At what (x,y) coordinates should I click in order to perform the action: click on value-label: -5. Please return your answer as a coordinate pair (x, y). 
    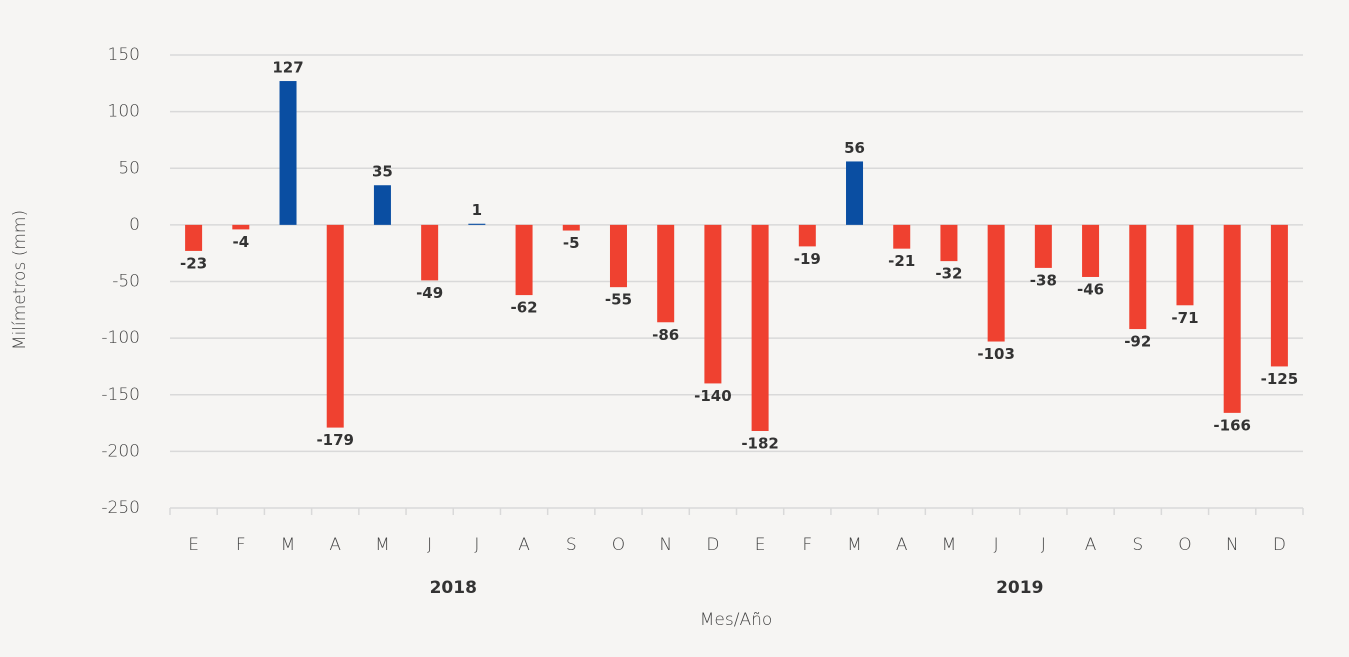
    Looking at the image, I should click on (571, 243).